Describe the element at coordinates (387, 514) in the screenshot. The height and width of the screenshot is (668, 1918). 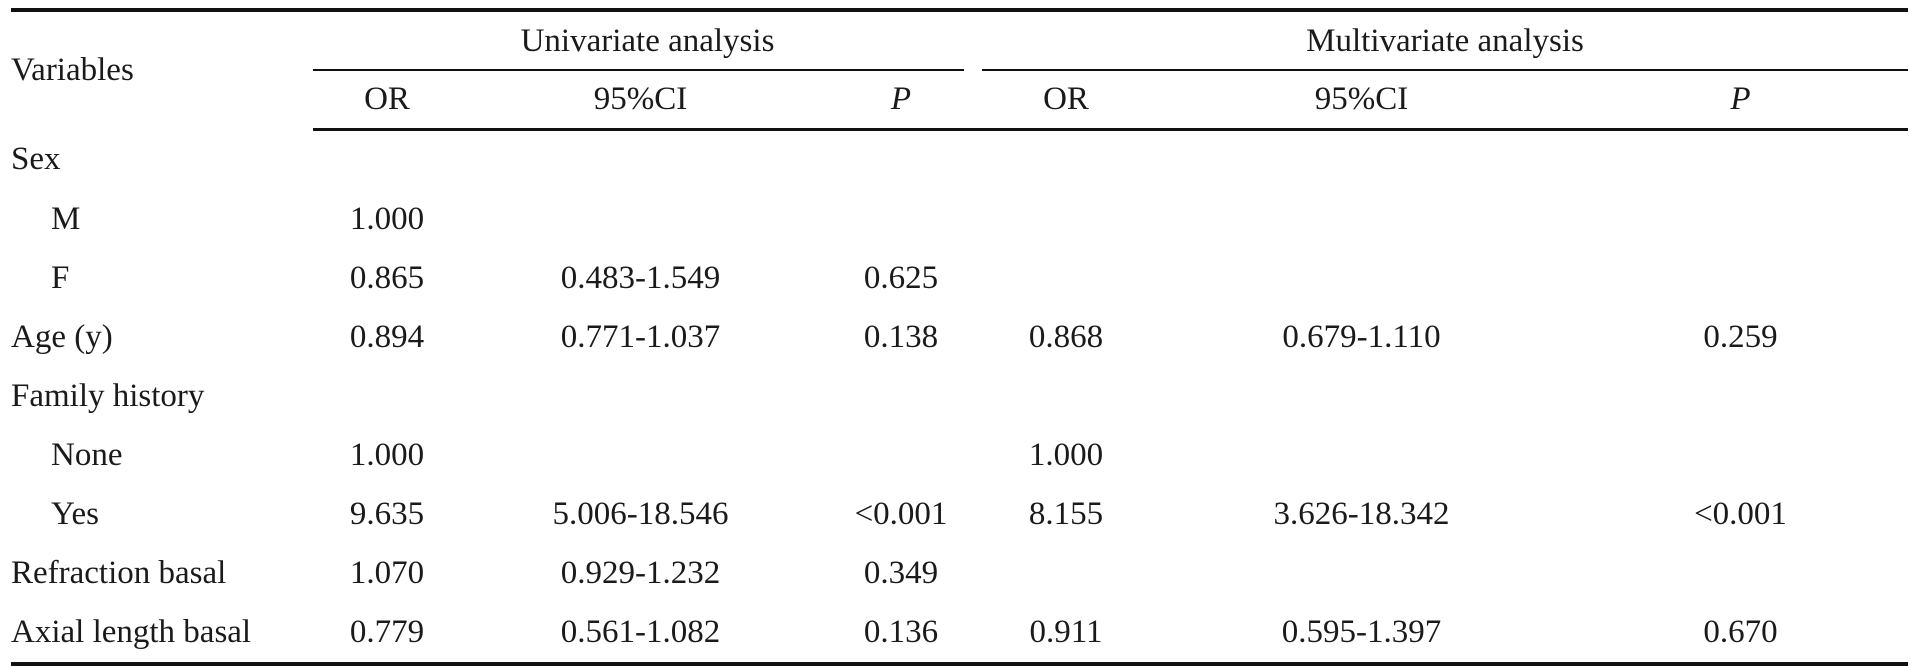
I see `cell-or-uni: 9.635` at that location.